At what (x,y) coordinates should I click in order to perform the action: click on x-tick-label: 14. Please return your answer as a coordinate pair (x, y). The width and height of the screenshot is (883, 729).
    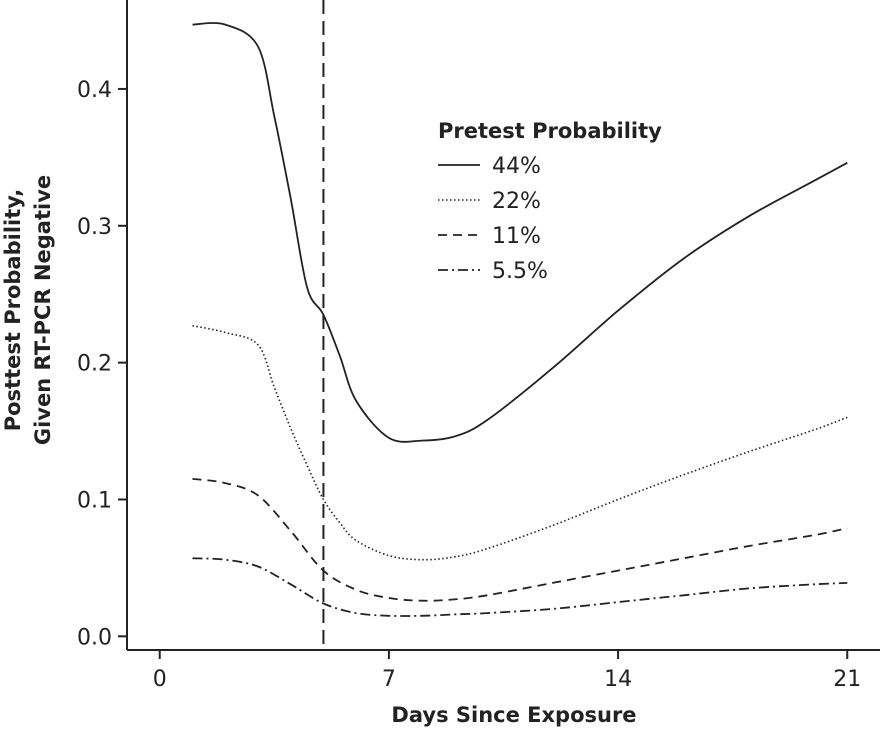
    Looking at the image, I should click on (618, 679).